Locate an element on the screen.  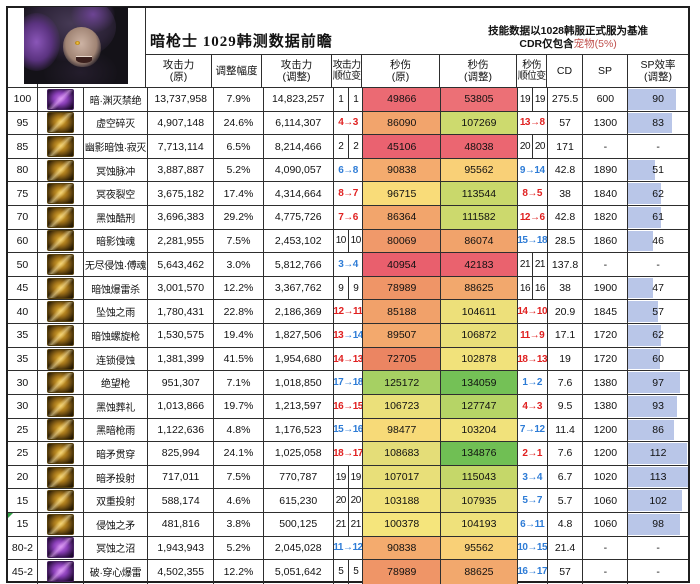
rank-change-cell: 7→12 is located at coordinates (533, 430).